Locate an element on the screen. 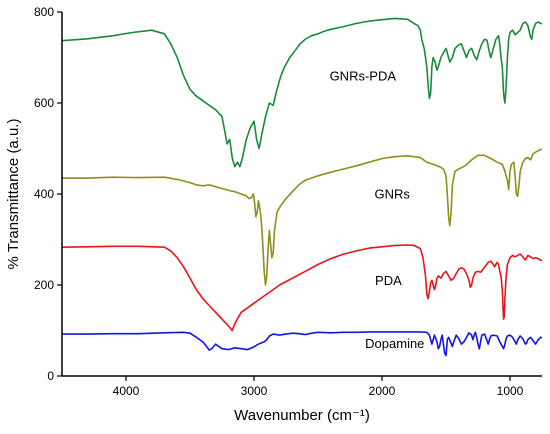  x-tick-label: 1000 is located at coordinates (510, 391).